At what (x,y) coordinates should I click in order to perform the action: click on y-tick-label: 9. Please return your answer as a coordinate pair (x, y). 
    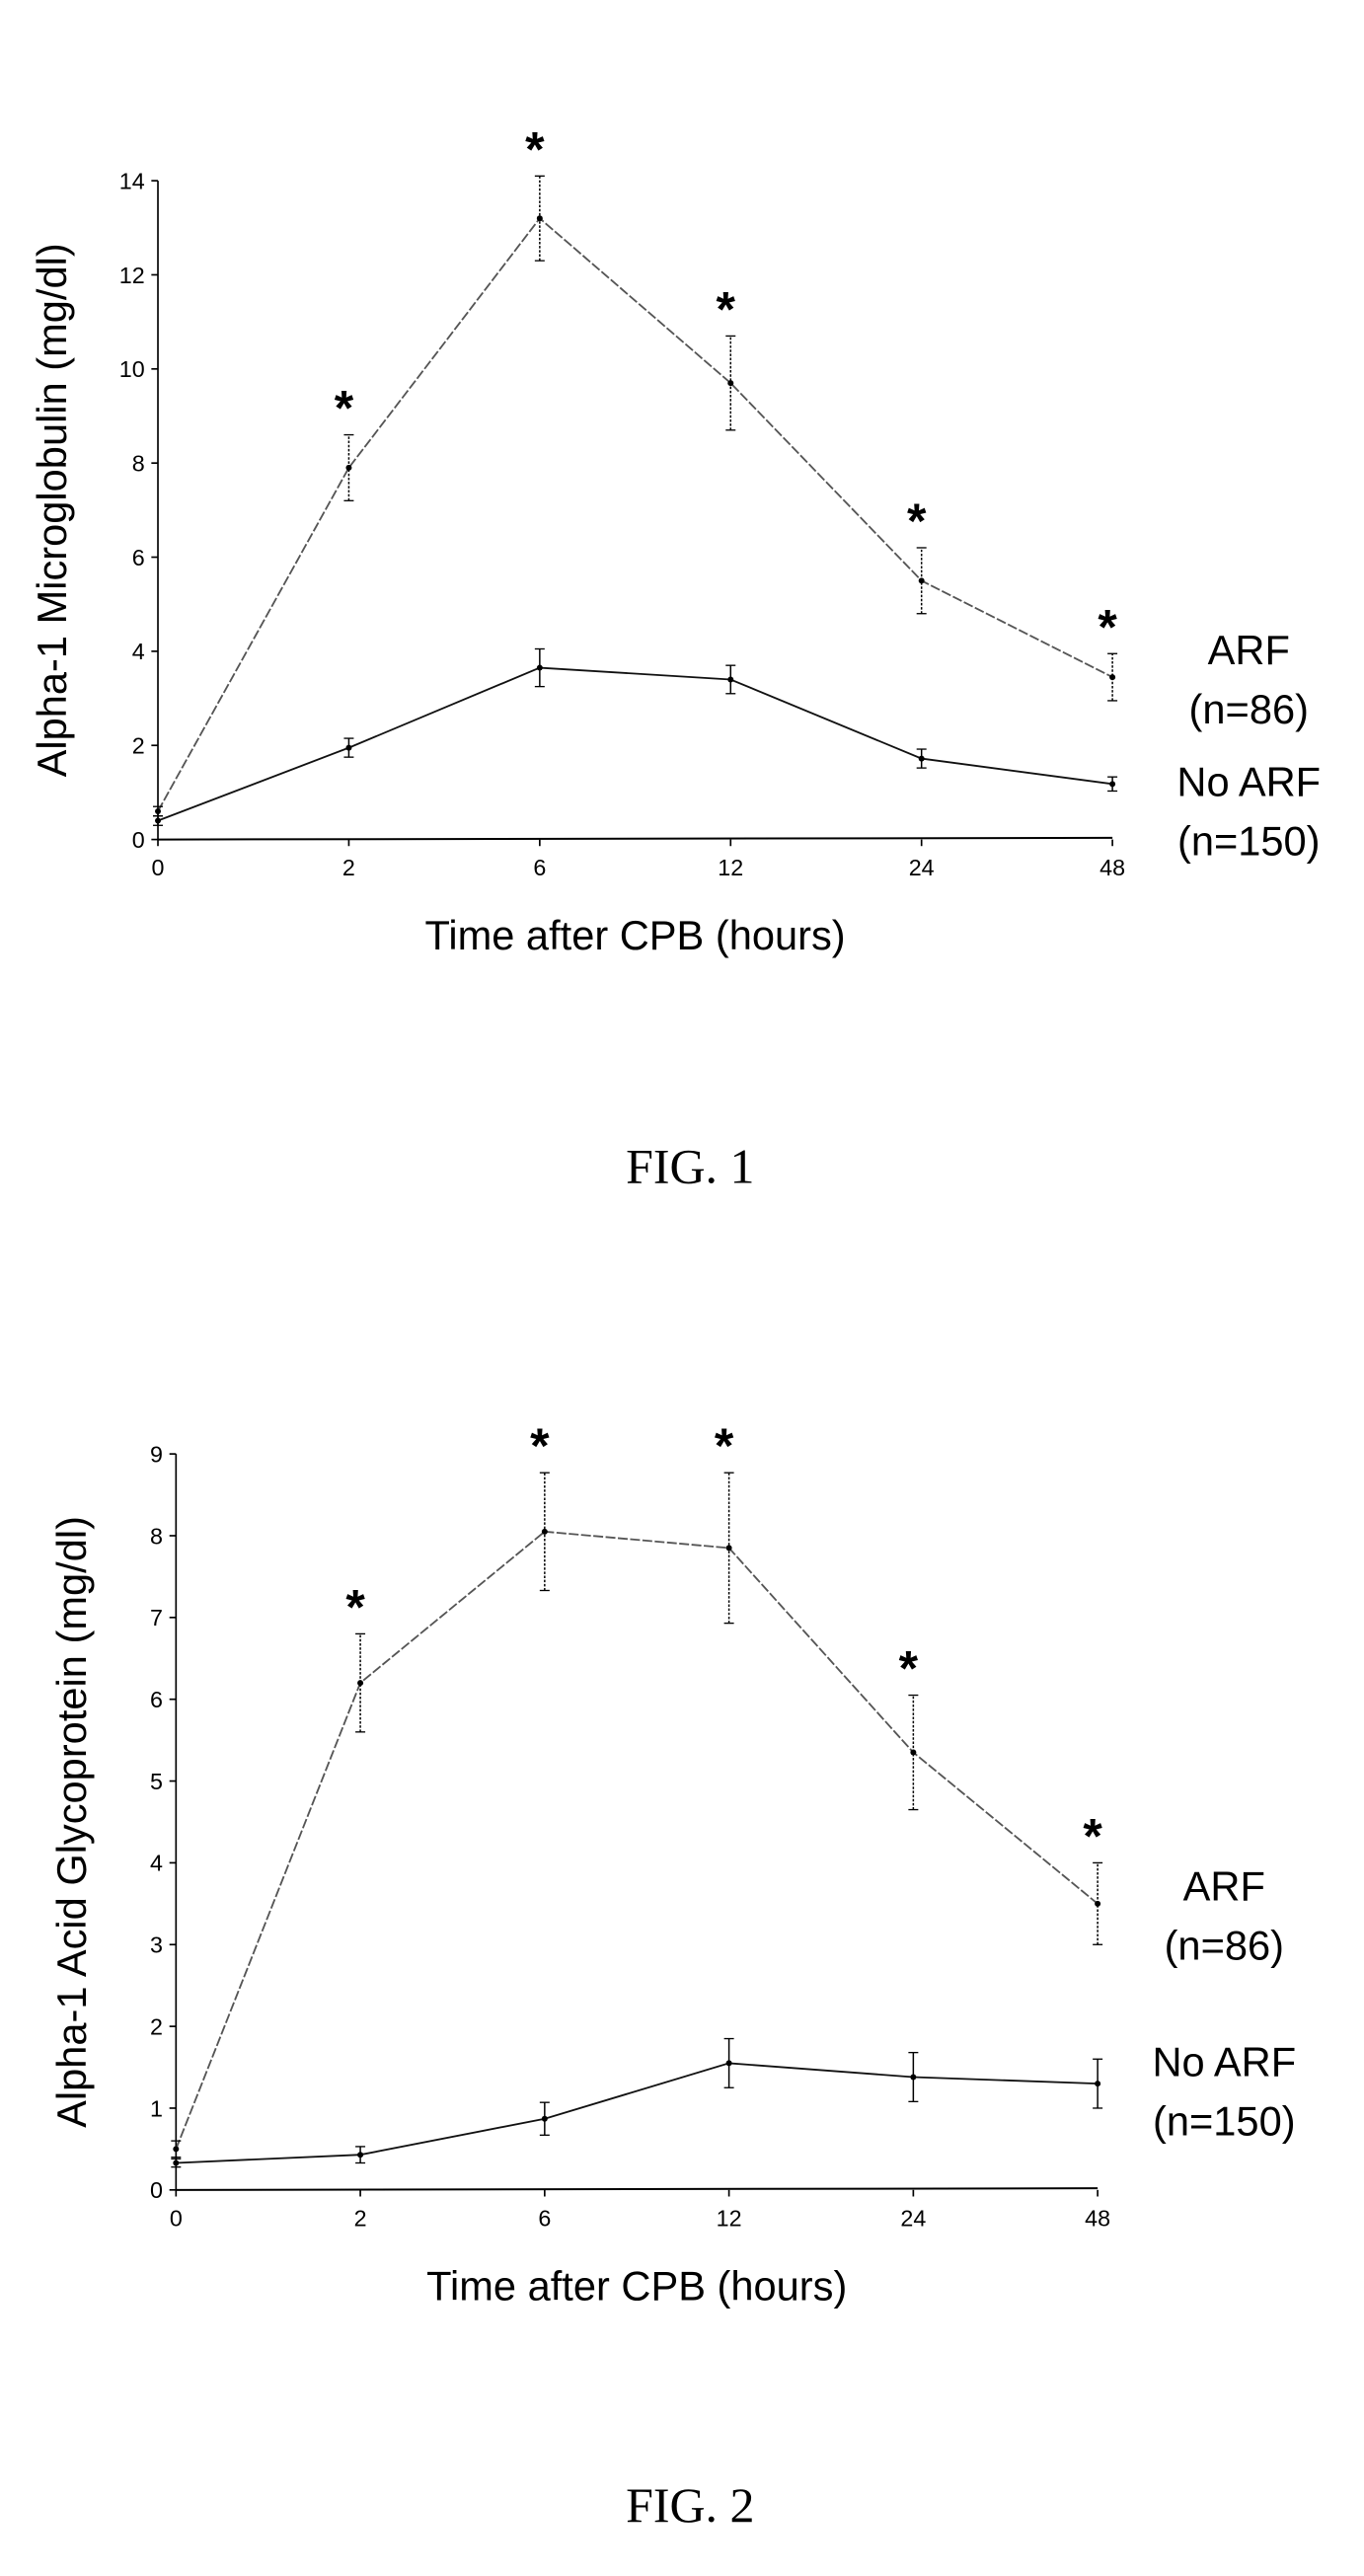
    Looking at the image, I should click on (156, 1454).